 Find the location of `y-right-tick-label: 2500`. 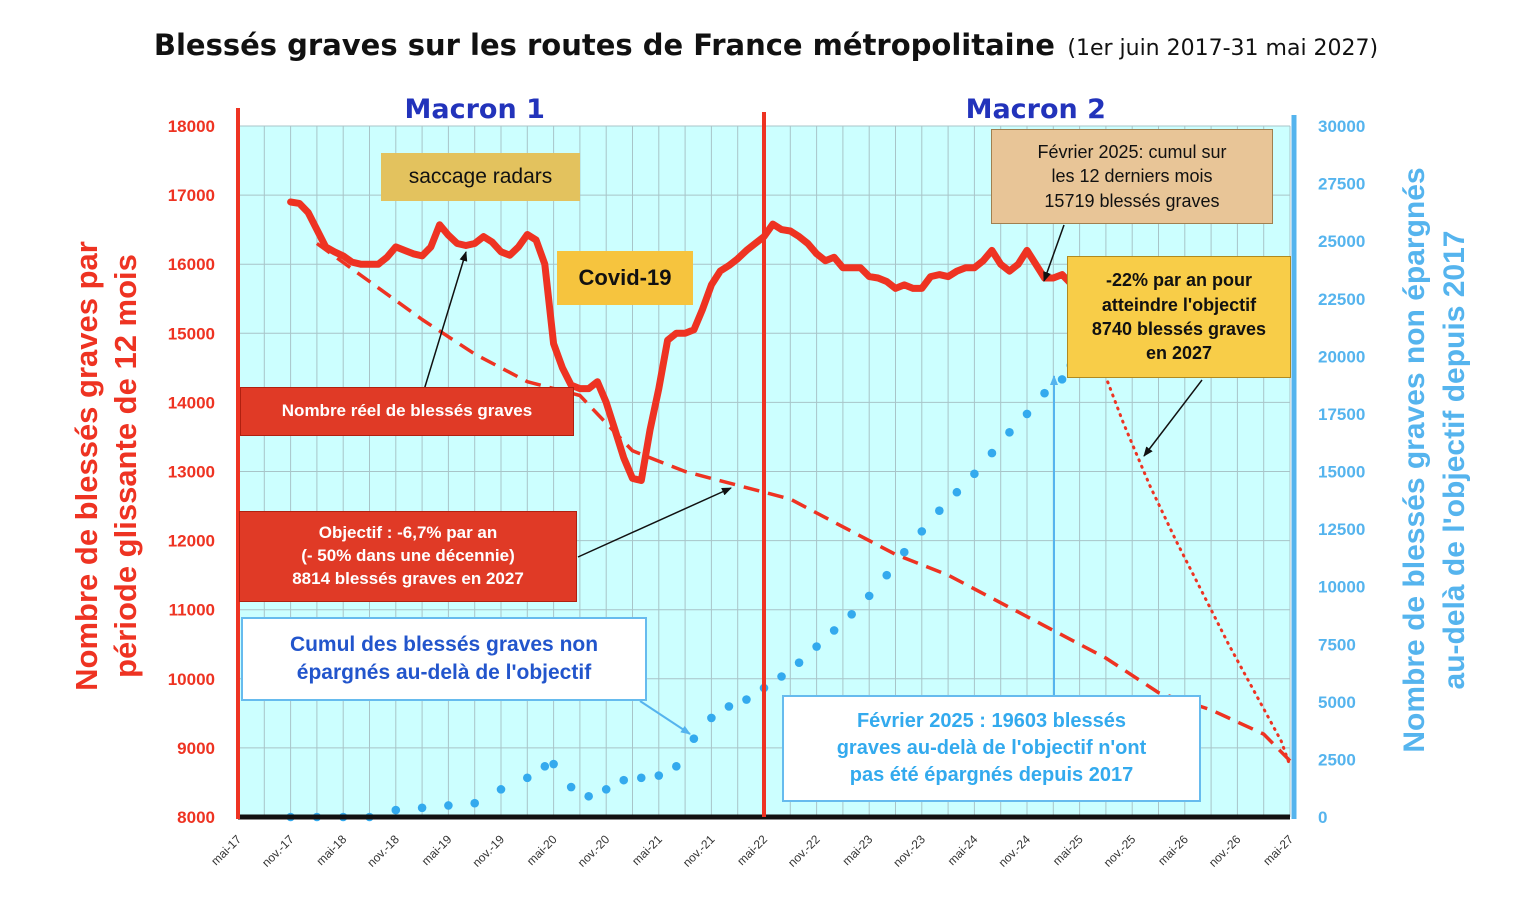

y-right-tick-label: 2500 is located at coordinates (1337, 759).